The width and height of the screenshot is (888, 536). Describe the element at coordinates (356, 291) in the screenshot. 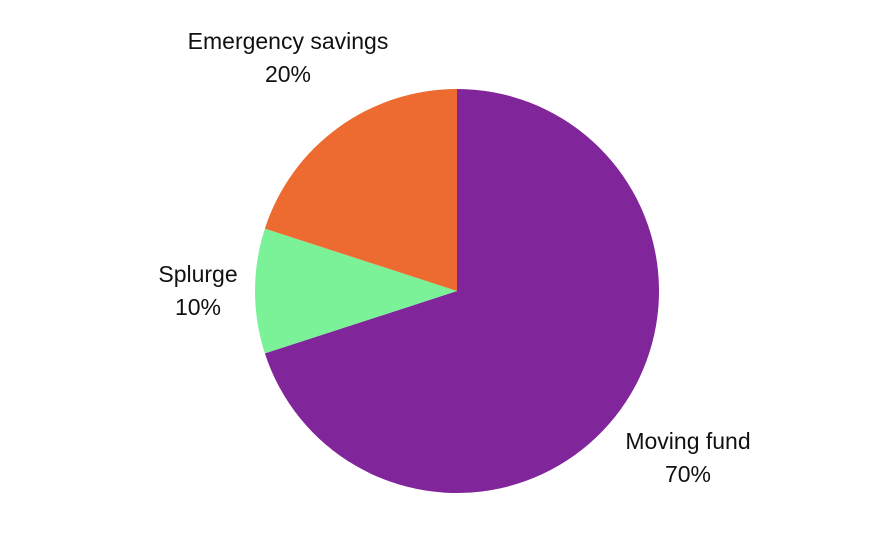

I see `pie-slice-splurge` at that location.